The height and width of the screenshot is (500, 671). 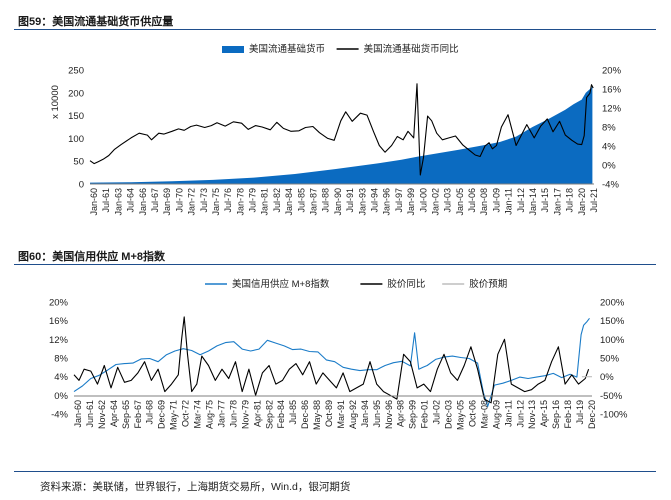 I want to click on legend-label: 美国流通基础货币同比, so click(x=411, y=49).